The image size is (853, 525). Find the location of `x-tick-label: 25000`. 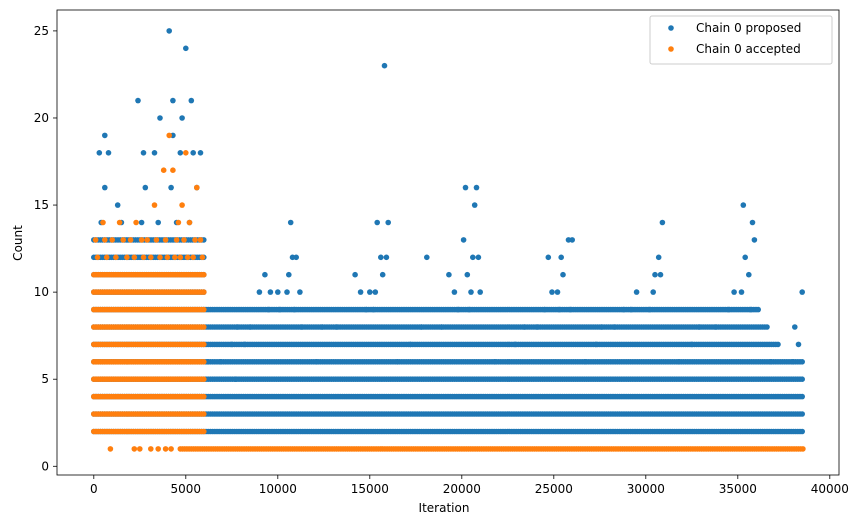

x-tick-label: 25000 is located at coordinates (554, 489).